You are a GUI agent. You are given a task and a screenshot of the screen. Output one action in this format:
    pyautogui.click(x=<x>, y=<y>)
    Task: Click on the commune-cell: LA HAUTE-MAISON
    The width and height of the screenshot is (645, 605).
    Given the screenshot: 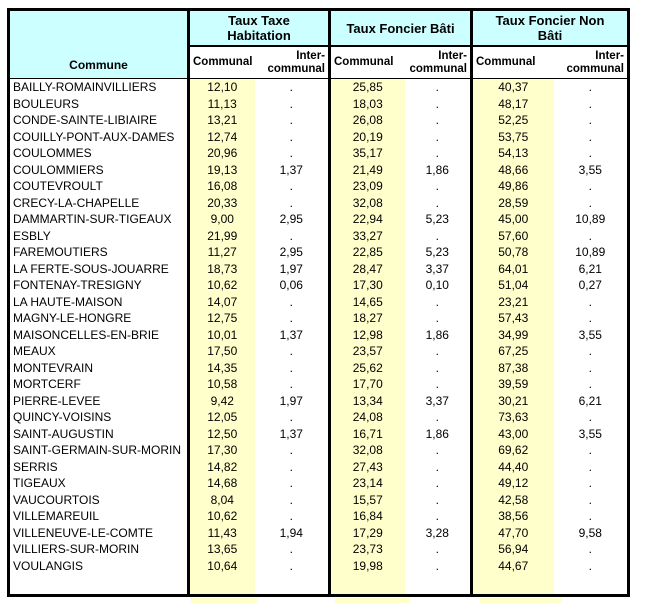 What is the action you would take?
    pyautogui.click(x=68, y=301)
    